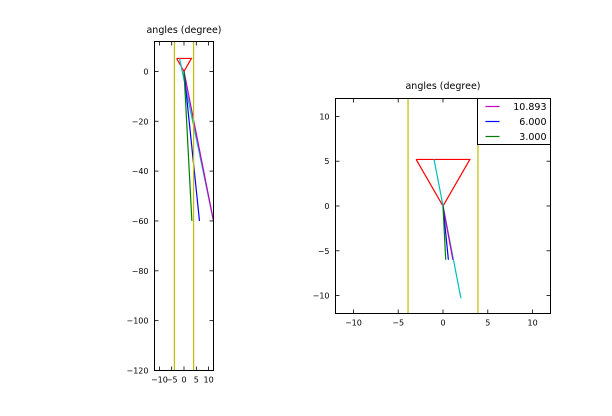 This screenshot has width=612, height=416. I want to click on y-tick-label: −40, so click(140, 171).